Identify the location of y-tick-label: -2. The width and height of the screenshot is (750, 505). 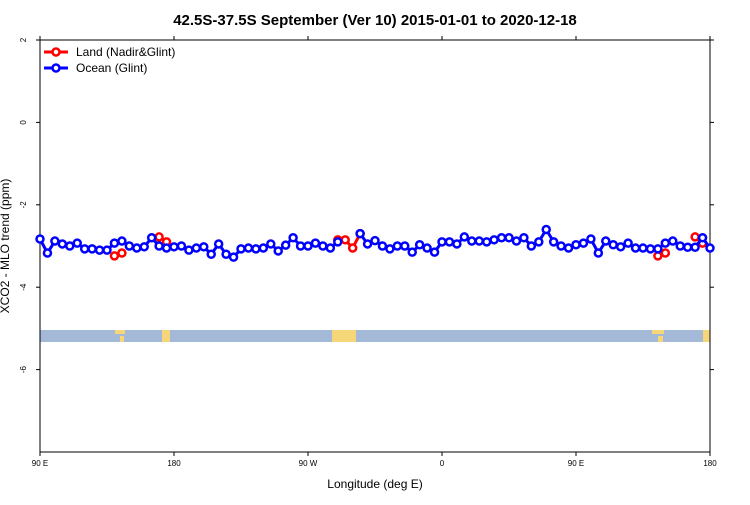
(23, 205).